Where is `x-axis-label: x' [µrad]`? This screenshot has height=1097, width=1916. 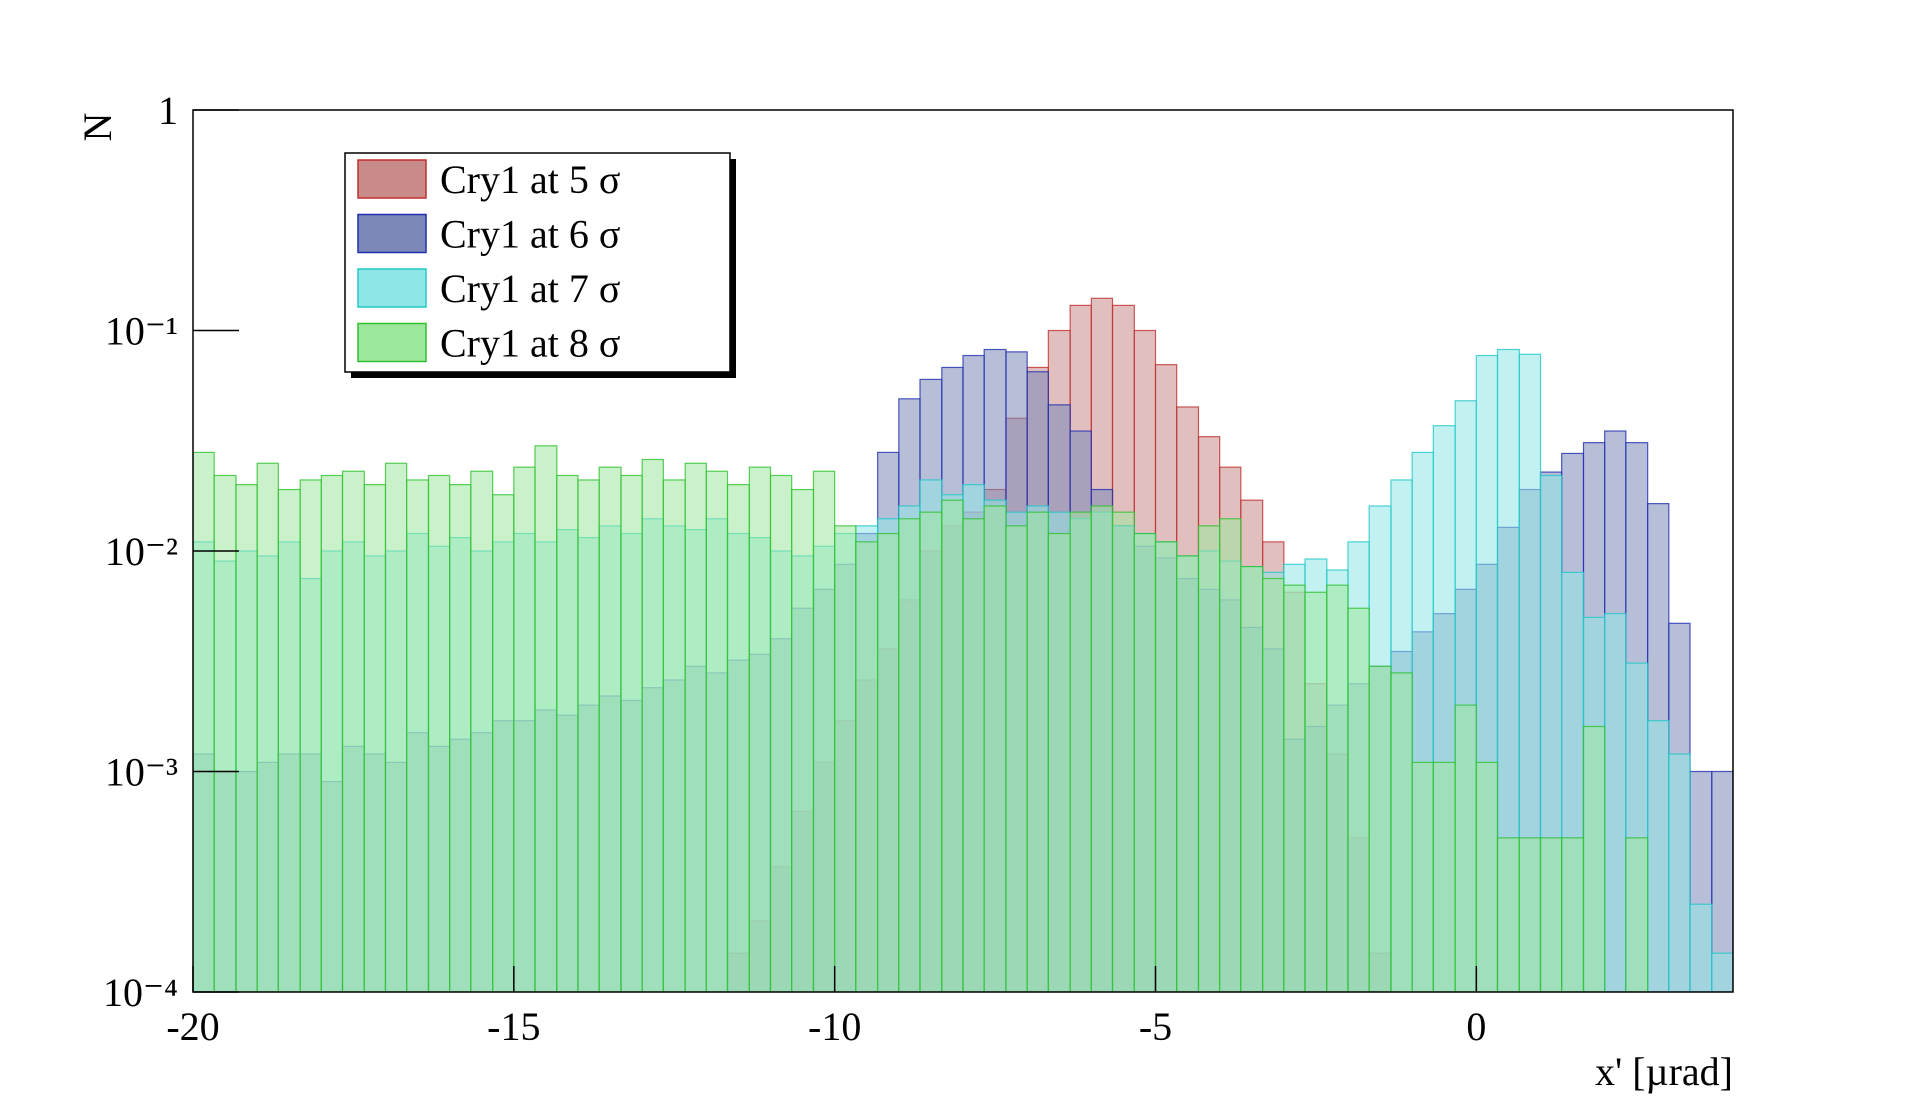
x-axis-label: x' [µrad] is located at coordinates (1664, 1071).